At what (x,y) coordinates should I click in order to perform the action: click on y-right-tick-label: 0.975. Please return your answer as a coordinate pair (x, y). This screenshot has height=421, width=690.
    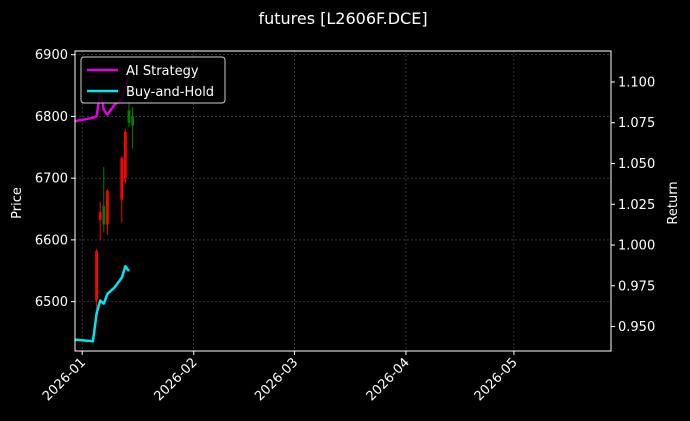
    Looking at the image, I should click on (636, 286).